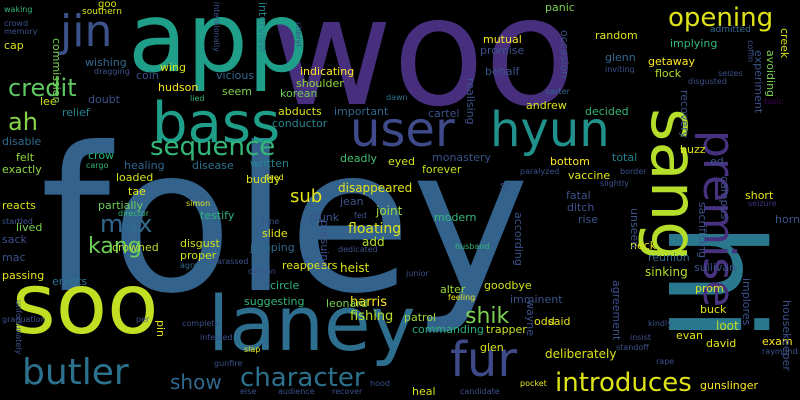 Image resolution: width=800 pixels, height=400 pixels. I want to click on word-glen: glen, so click(492, 347).